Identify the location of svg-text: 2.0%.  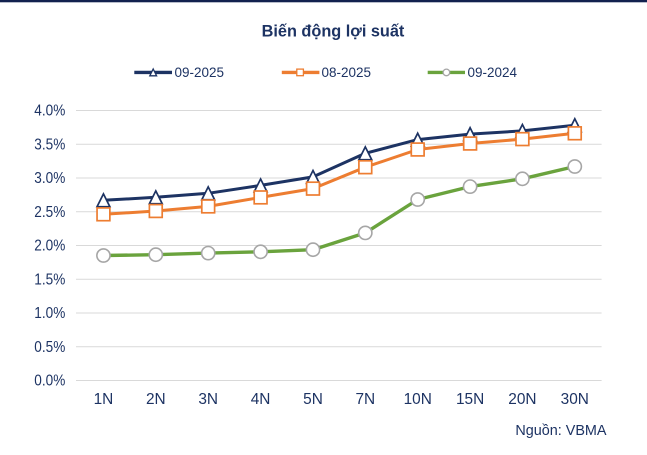
(49, 246).